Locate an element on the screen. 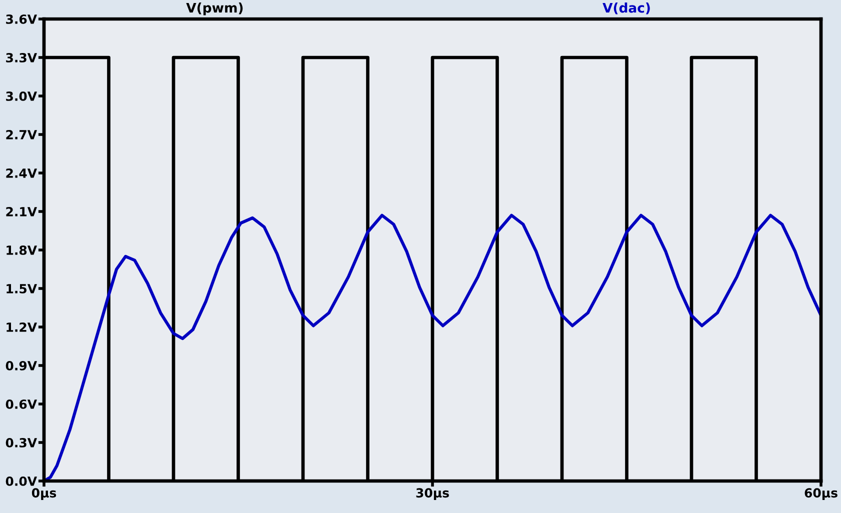 The width and height of the screenshot is (841, 513). y-tick-label: 3.3V is located at coordinates (21, 57).